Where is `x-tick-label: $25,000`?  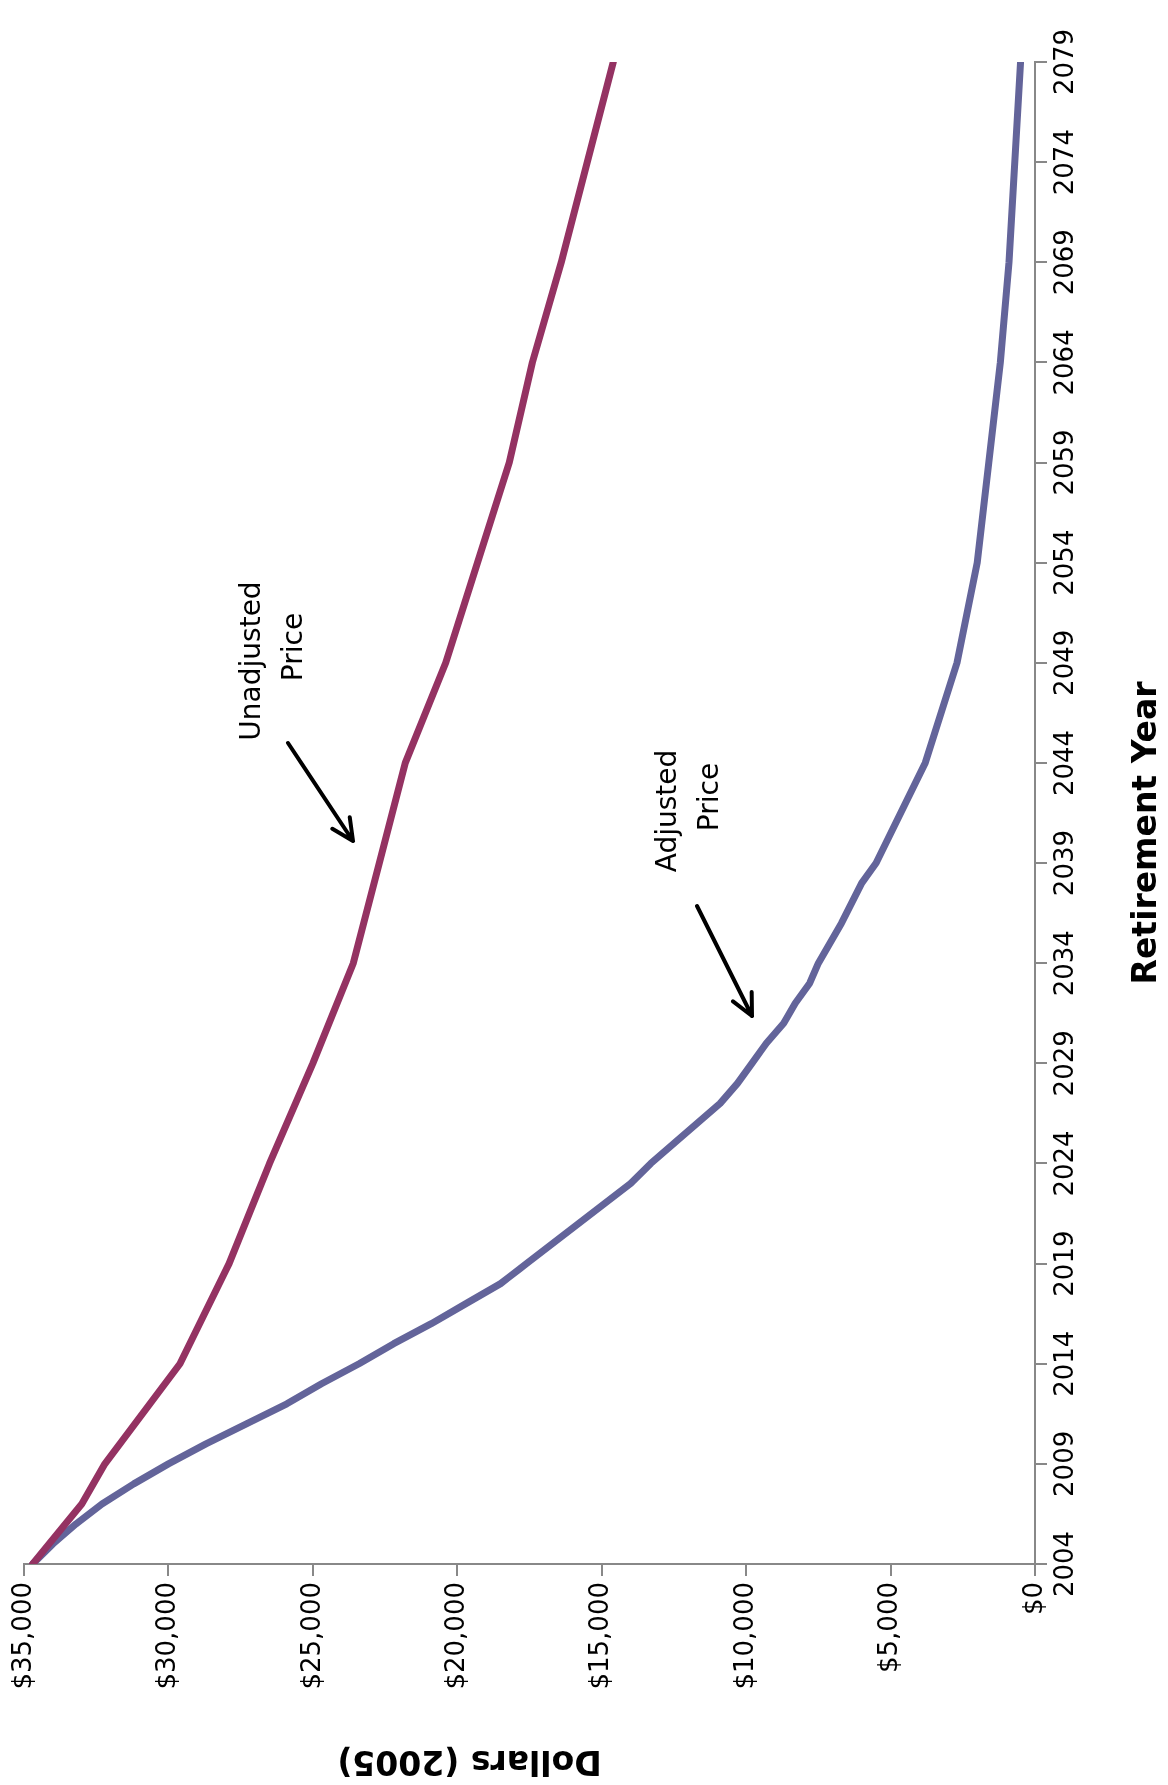 x-tick-label: $25,000 is located at coordinates (310, 1636).